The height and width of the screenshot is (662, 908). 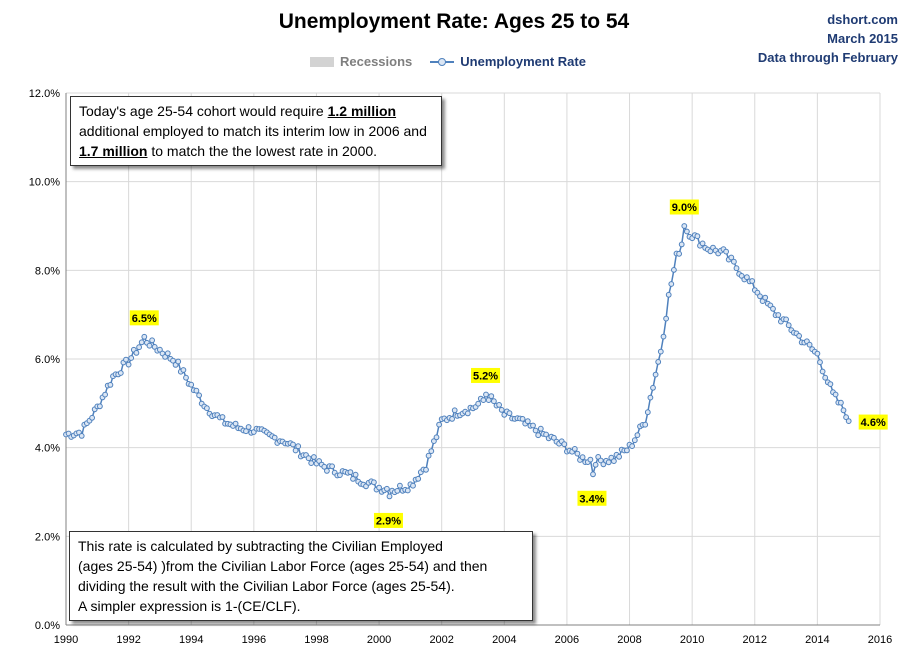 I want to click on note-top-text-3: to match the the lowest rate in 2000., so click(x=262, y=151).